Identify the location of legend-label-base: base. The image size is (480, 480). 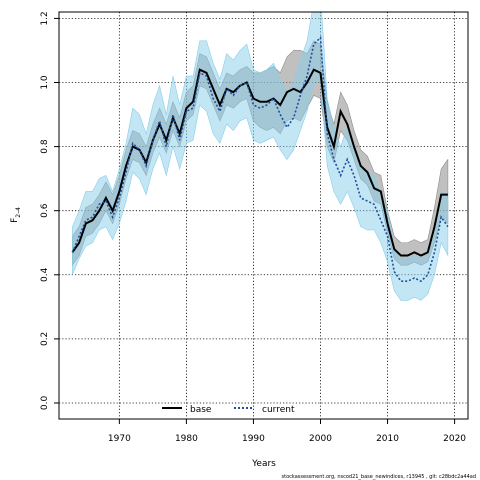
(201, 410).